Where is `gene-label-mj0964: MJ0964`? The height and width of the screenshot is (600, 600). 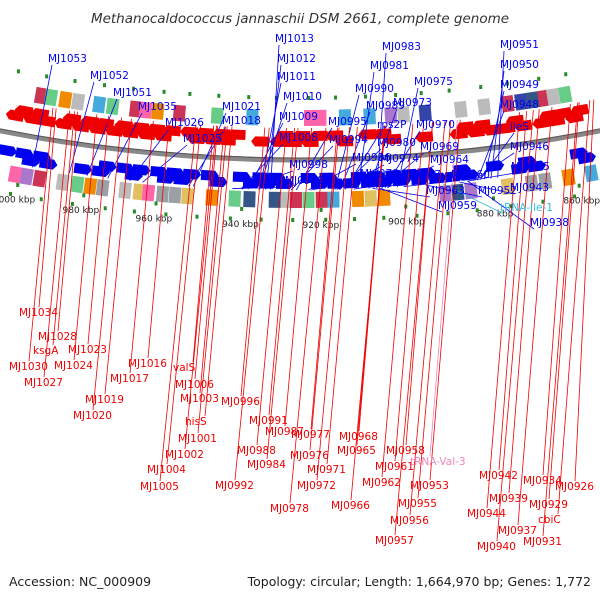
gene-label-mj0964: MJ0964 is located at coordinates (449, 160).